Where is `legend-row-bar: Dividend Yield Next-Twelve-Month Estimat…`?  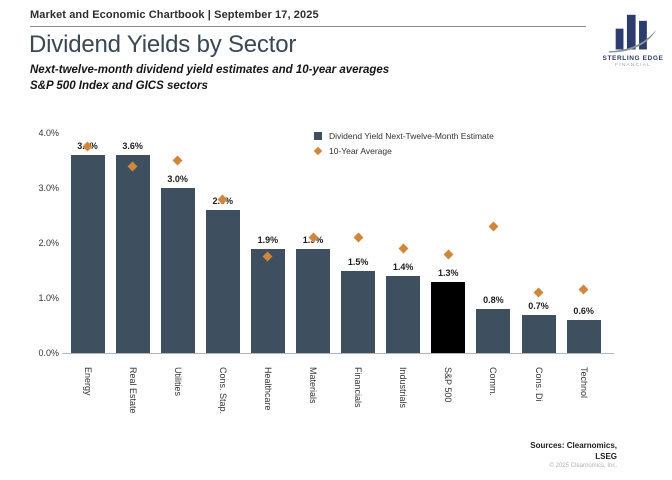
legend-row-bar: Dividend Yield Next-Twelve-Month Estimat… is located at coordinates (404, 136).